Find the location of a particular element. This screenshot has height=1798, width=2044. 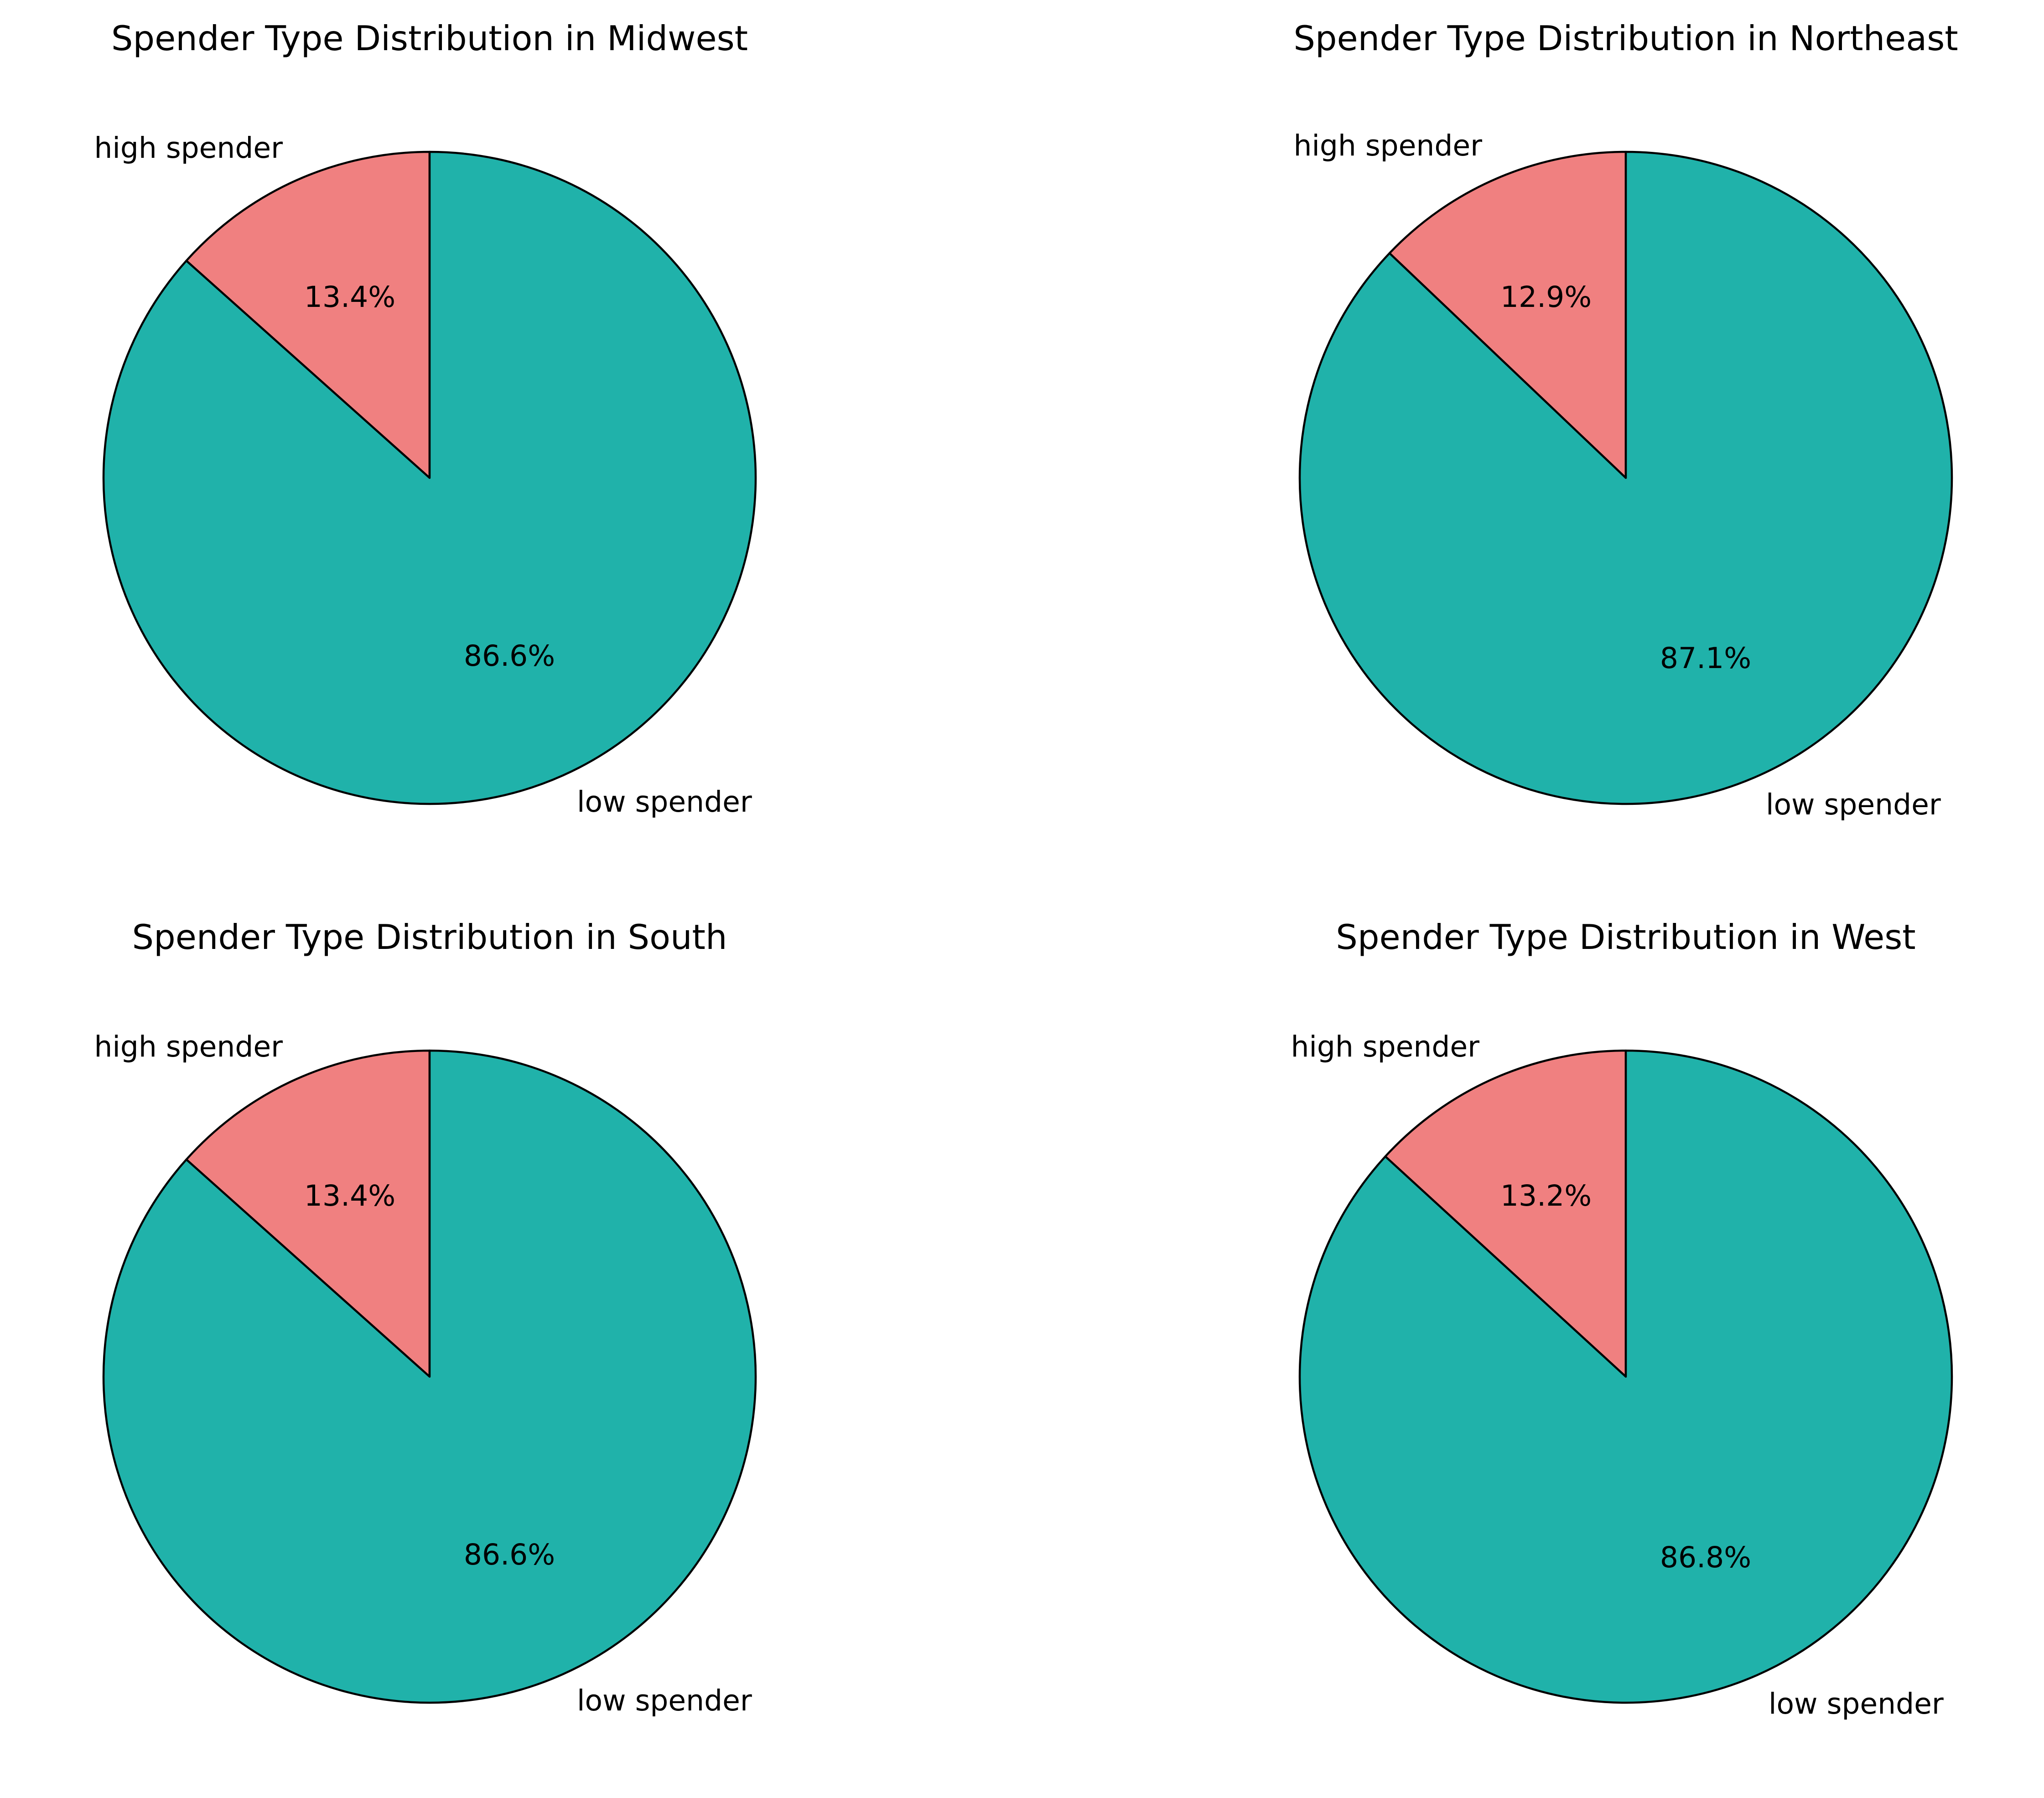

slice-pct-high-spender: 12.9% is located at coordinates (1546, 297).